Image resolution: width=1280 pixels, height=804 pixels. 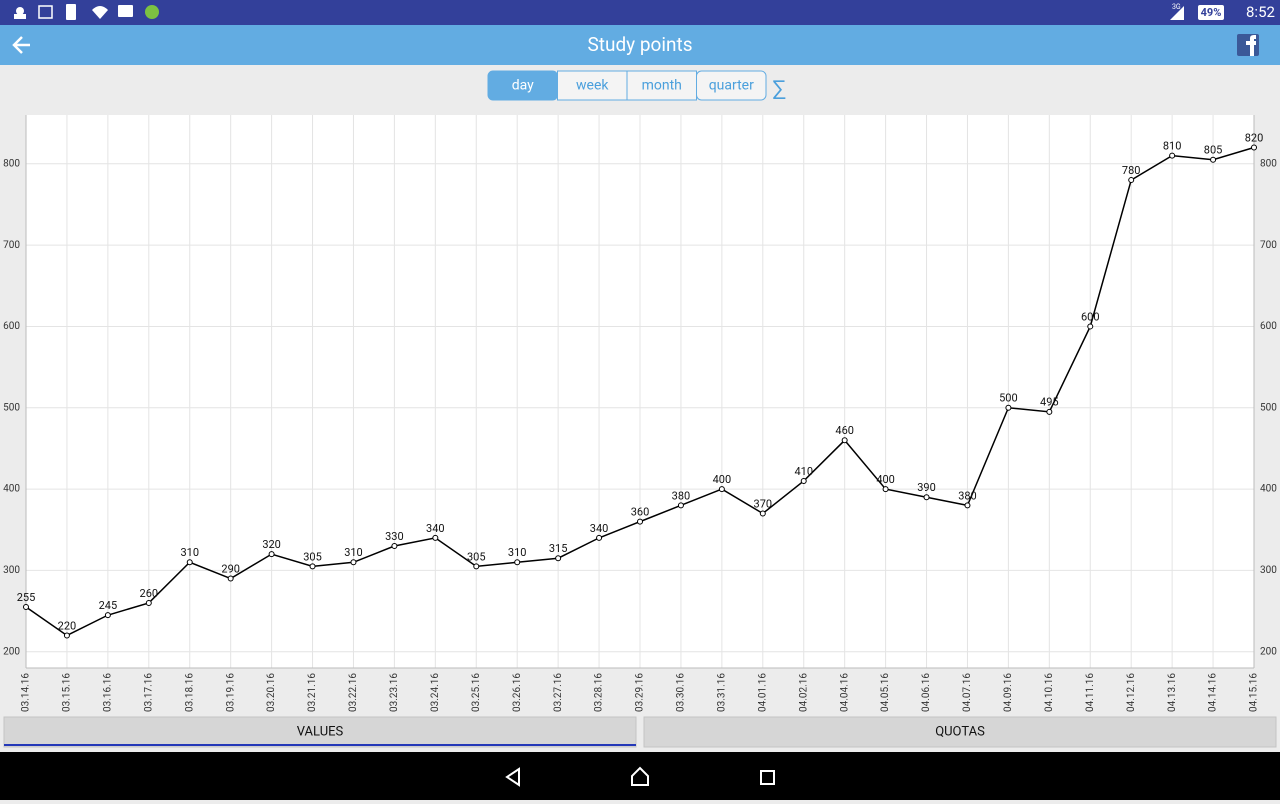 I want to click on data-label: 495, so click(x=1049, y=402).